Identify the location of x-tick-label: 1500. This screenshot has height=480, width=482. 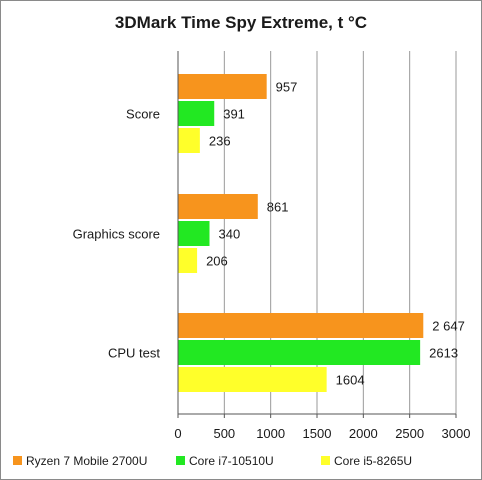
(317, 433).